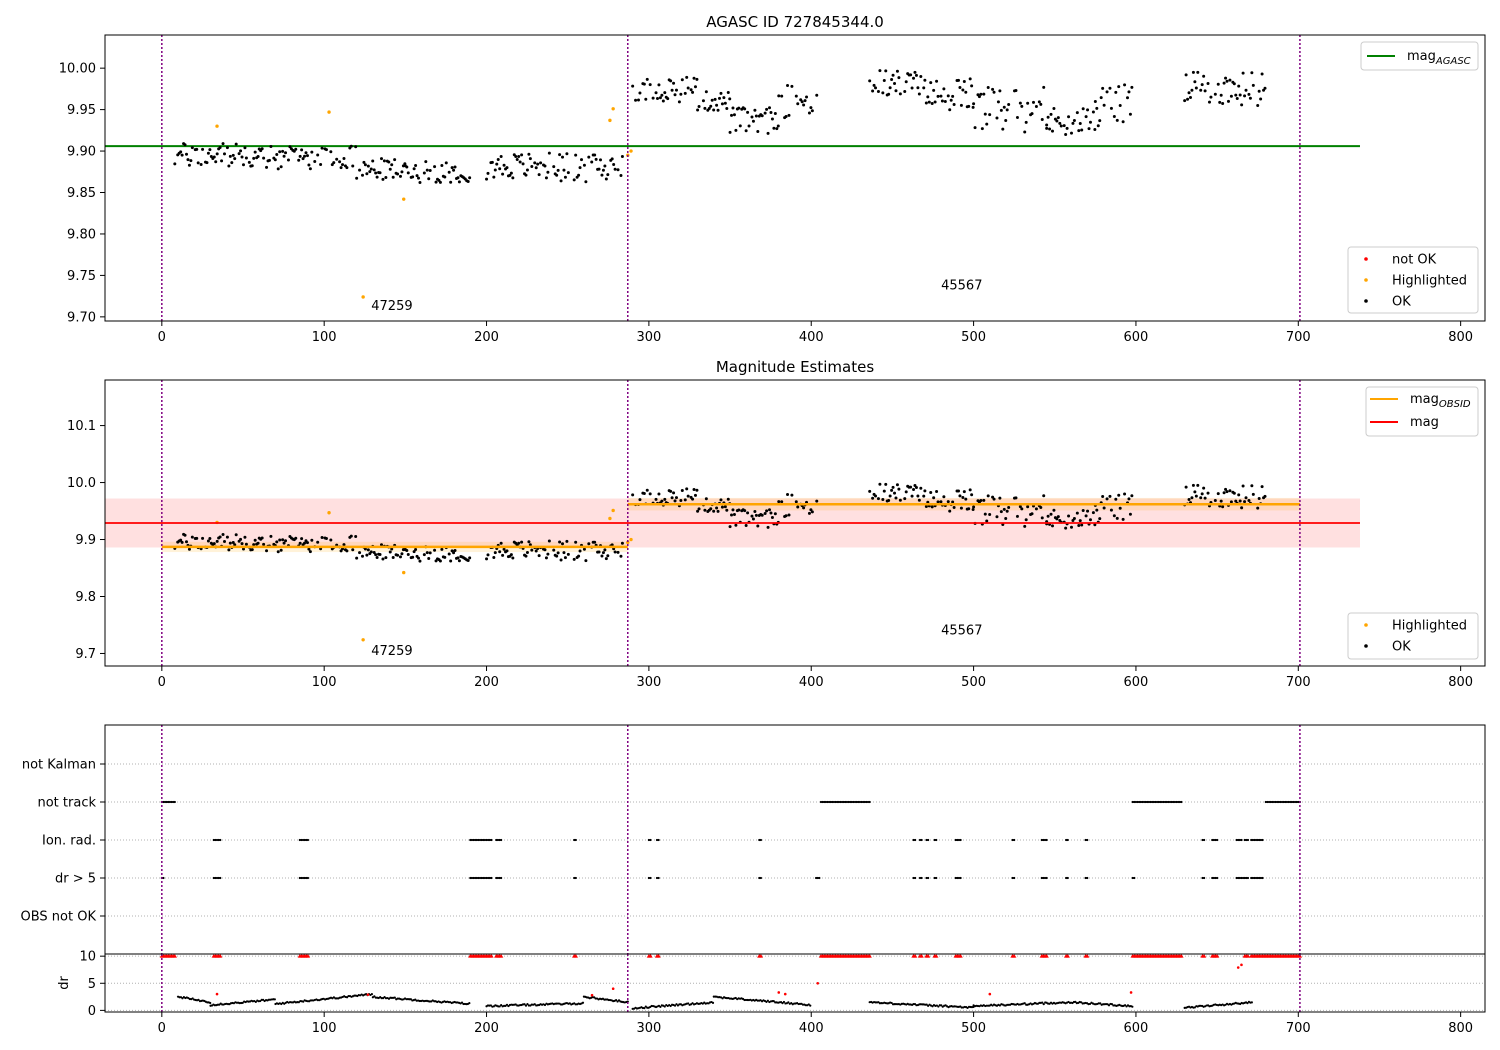 Image resolution: width=1500 pixels, height=1050 pixels. Describe the element at coordinates (1429, 626) in the screenshot. I see `legend-label: Highlighted` at that location.